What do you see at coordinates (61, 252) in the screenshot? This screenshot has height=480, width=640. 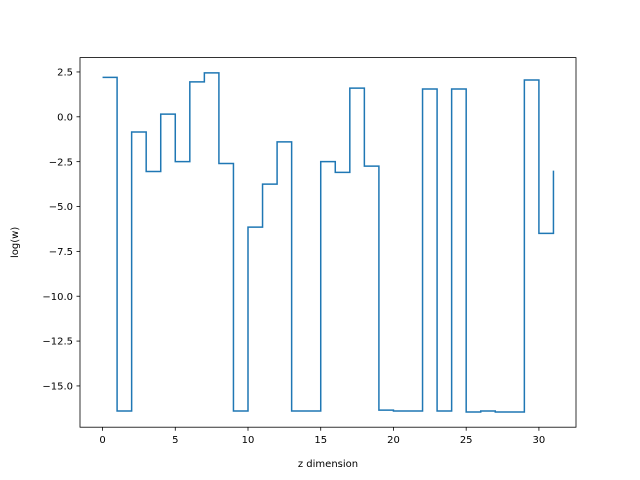 I see `y-tick-label: −7.5` at bounding box center [61, 252].